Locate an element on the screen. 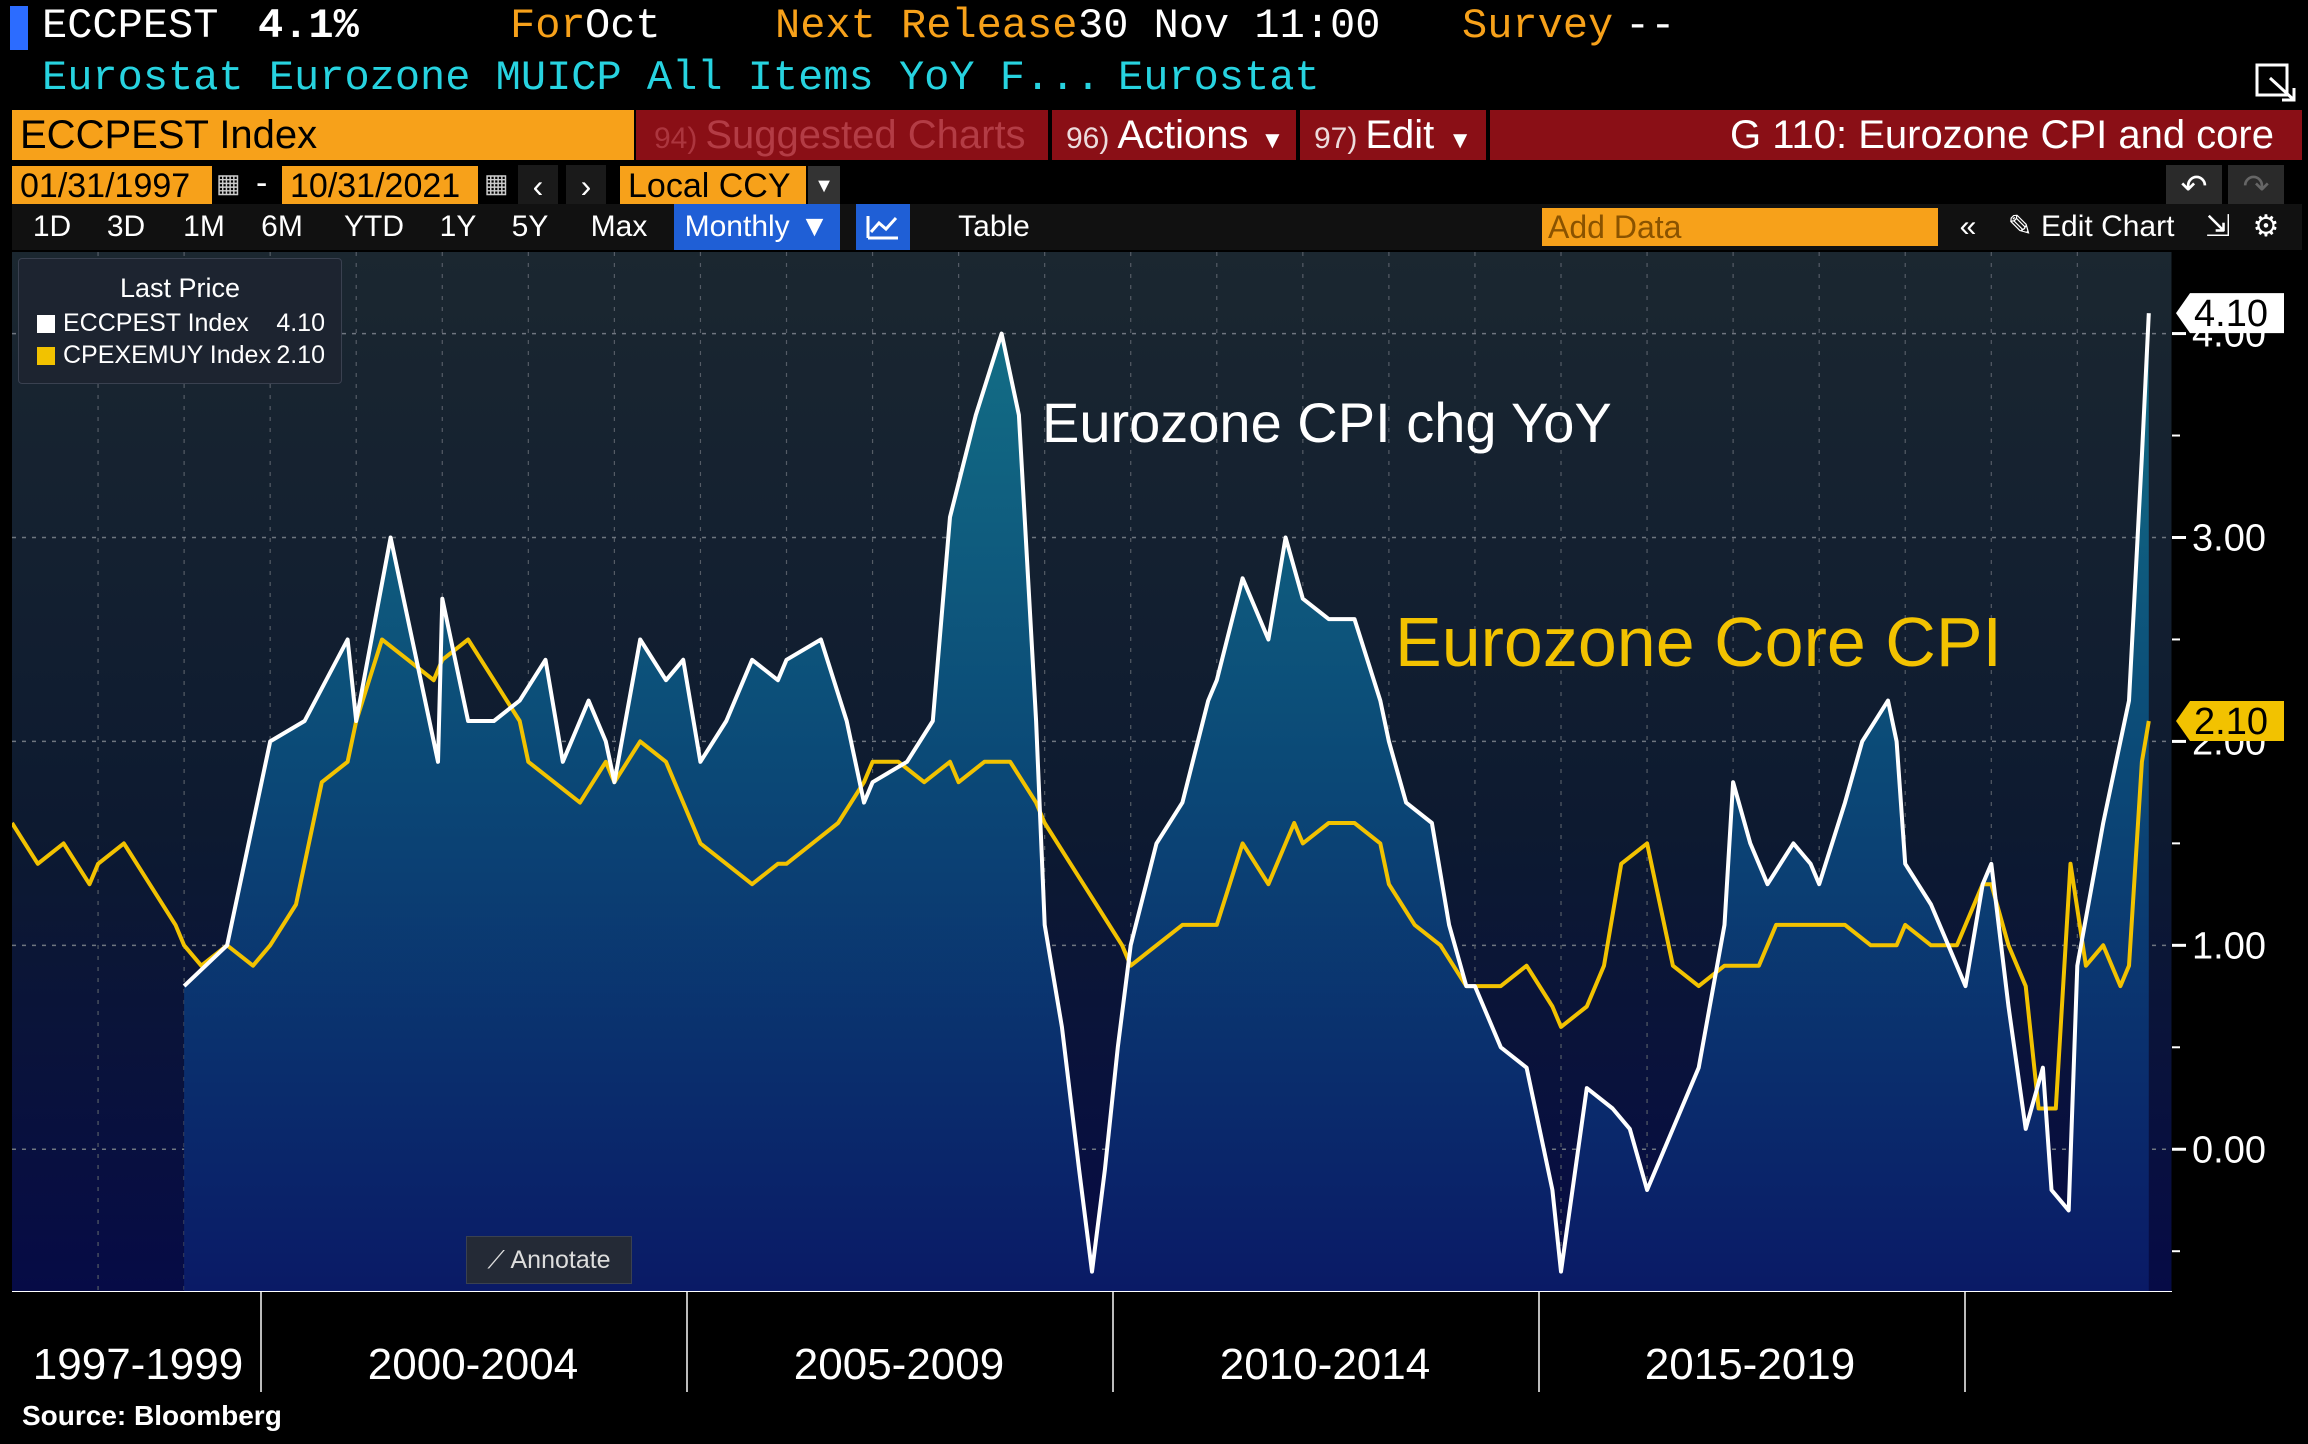 The image size is (2308, 1444). actions-num: 96) is located at coordinates (1088, 138).